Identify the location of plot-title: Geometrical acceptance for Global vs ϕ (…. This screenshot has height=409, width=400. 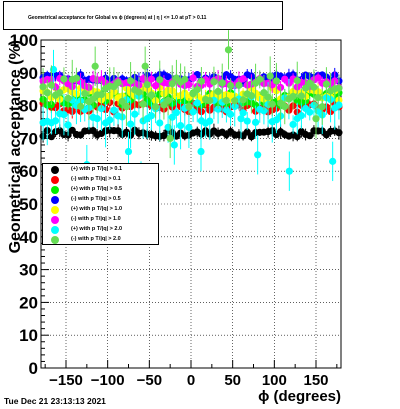
(117, 18).